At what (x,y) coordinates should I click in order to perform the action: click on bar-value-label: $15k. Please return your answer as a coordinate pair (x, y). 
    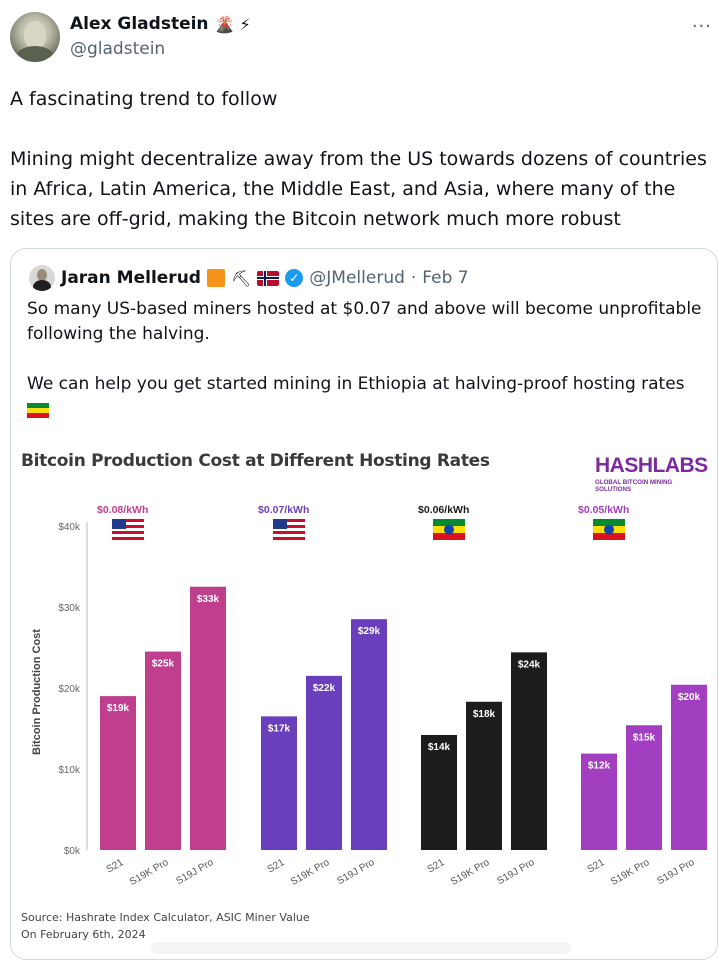
    Looking at the image, I should click on (644, 737).